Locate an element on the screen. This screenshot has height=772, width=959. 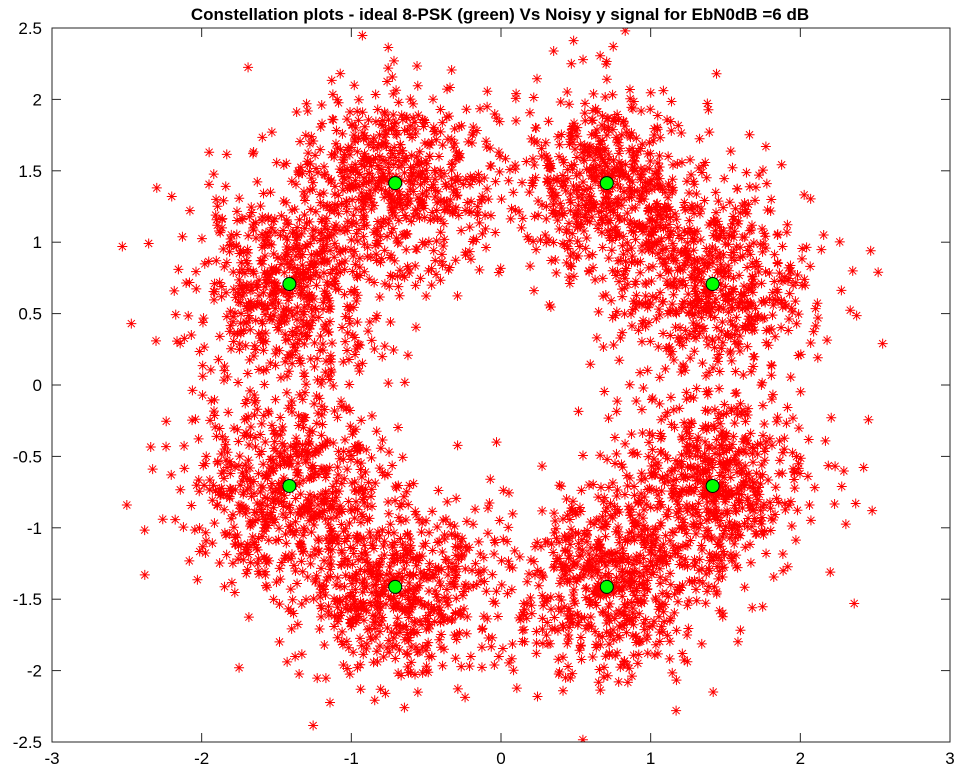
x-tick-label: 2 is located at coordinates (800, 758).